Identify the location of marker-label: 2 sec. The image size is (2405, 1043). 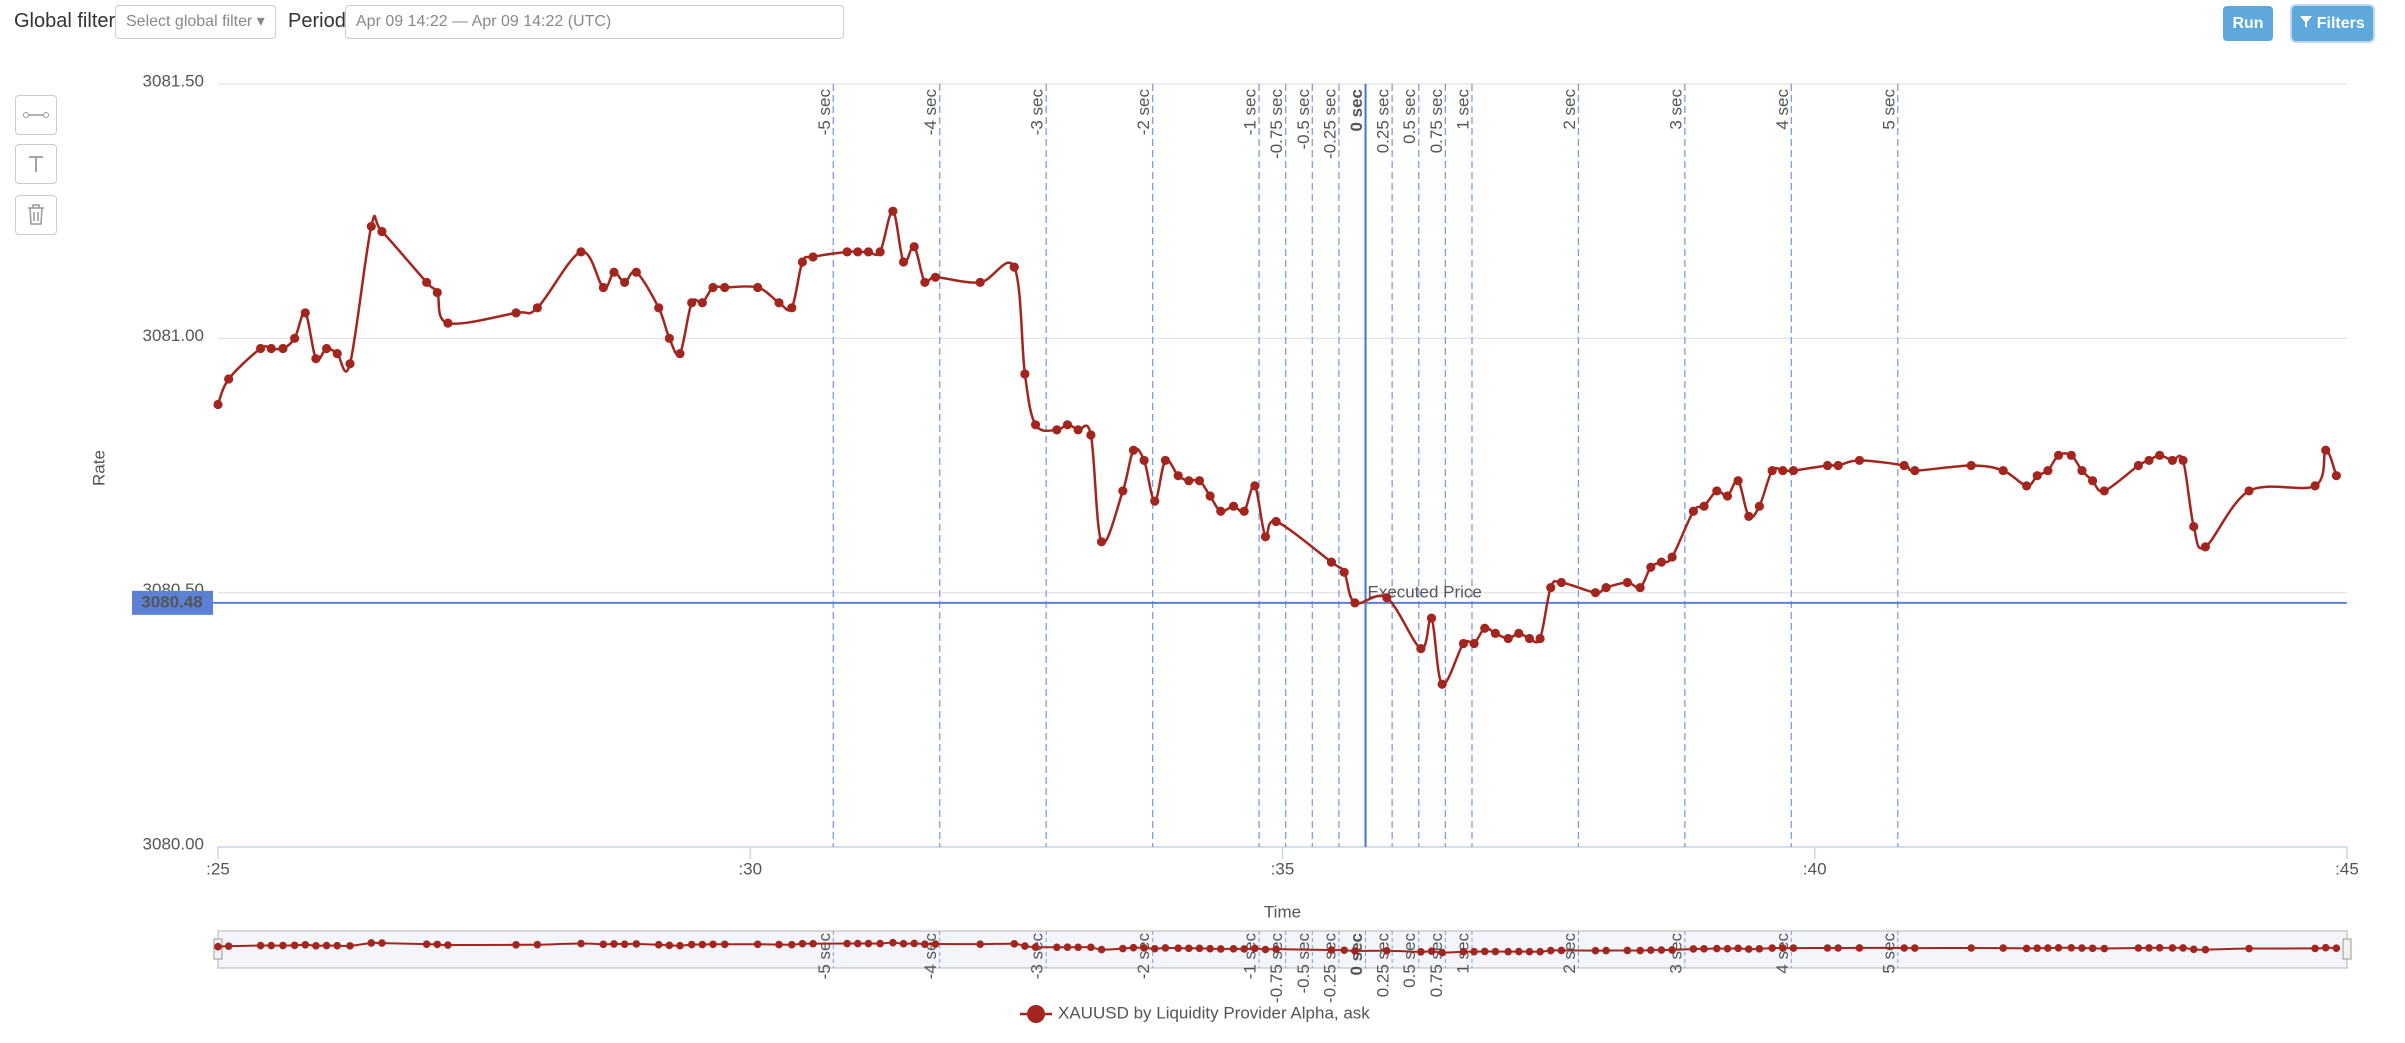
(1569, 109).